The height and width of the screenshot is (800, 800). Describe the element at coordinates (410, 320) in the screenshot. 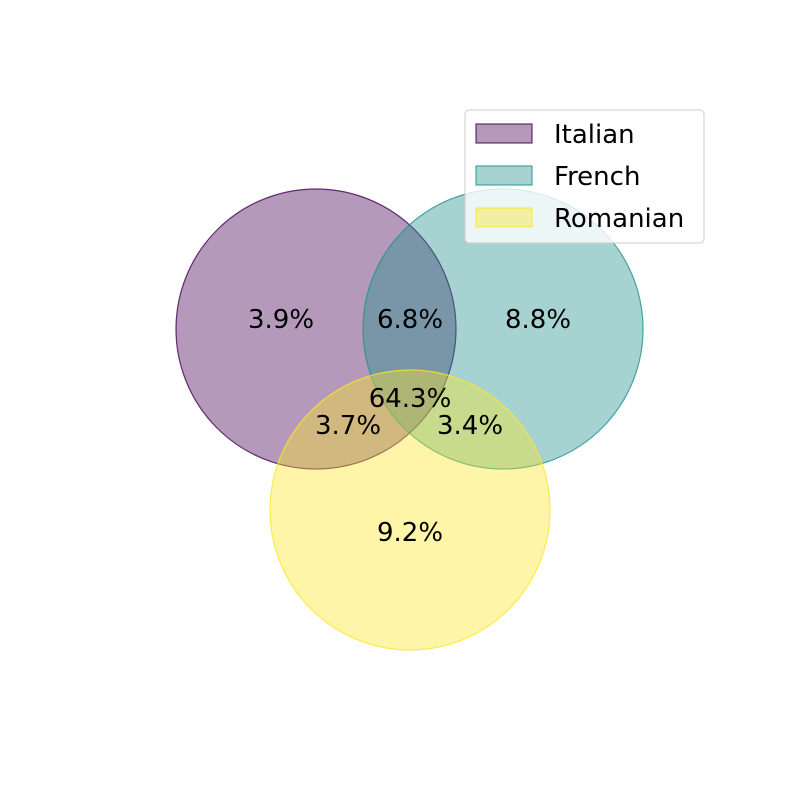

I see `region-label-italian-french: 6.8%` at that location.